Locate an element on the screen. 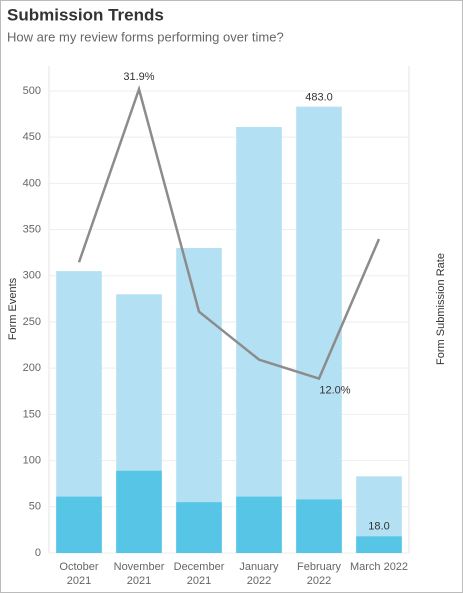 This screenshot has height=593, width=463. y-tick-label: 300 is located at coordinates (32, 276).